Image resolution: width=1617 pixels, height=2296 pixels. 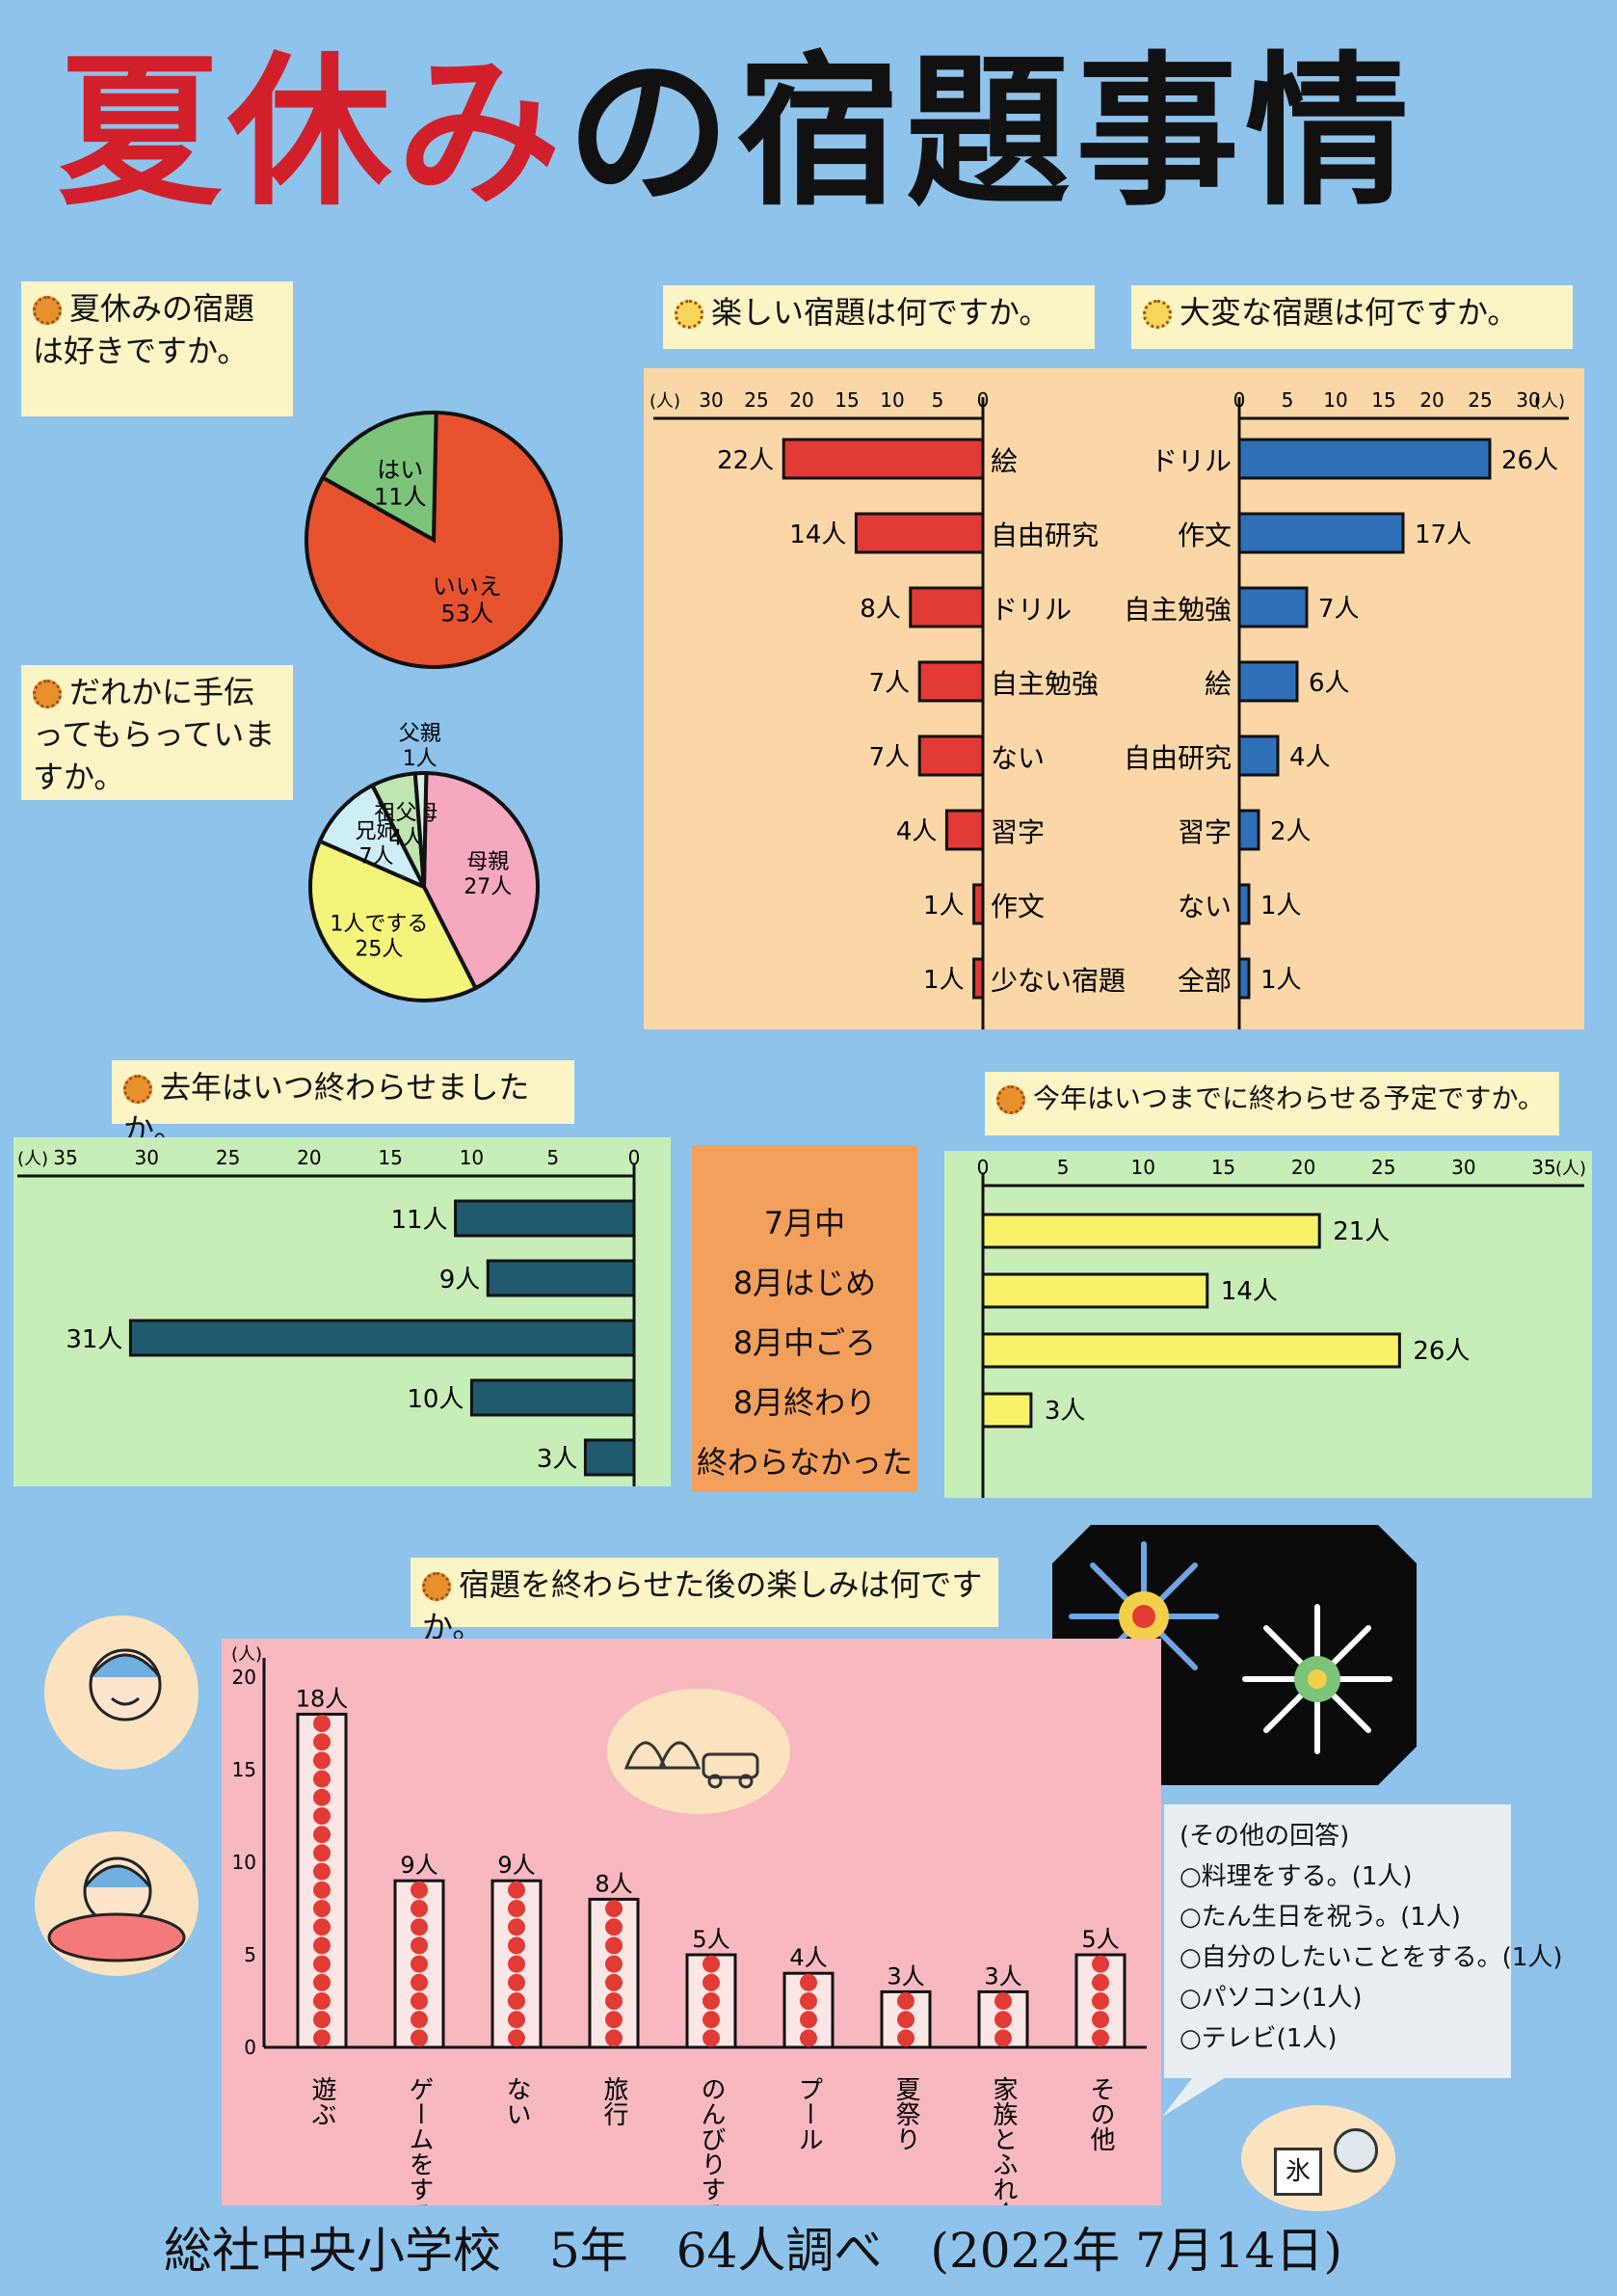 What do you see at coordinates (1570, 1169) in the screenshot?
I see `this-year-unit: (人)` at bounding box center [1570, 1169].